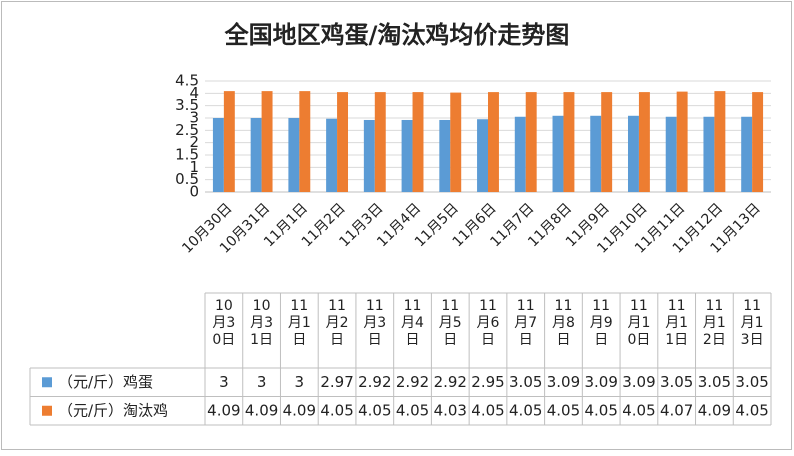 Image resolution: width=794 pixels, height=456 pixels. I want to click on table-value: 2.97, so click(336, 382).